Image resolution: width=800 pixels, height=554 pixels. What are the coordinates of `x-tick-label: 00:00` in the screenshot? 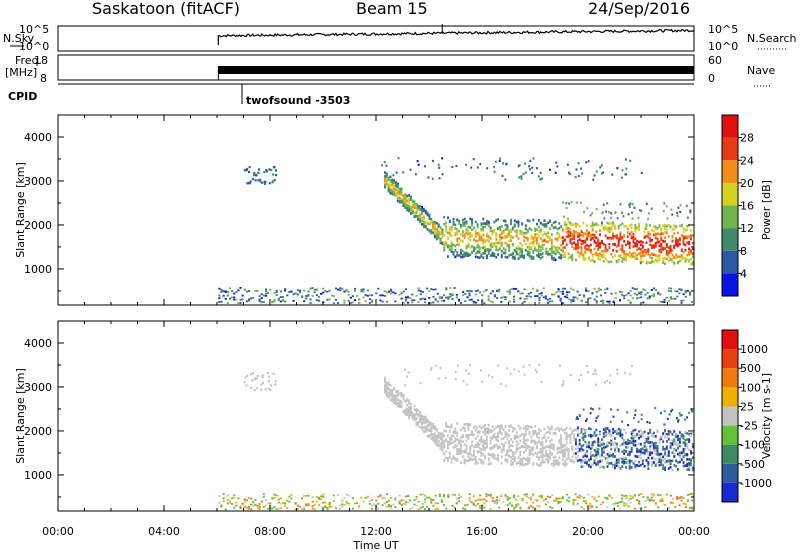 It's located at (58, 531).